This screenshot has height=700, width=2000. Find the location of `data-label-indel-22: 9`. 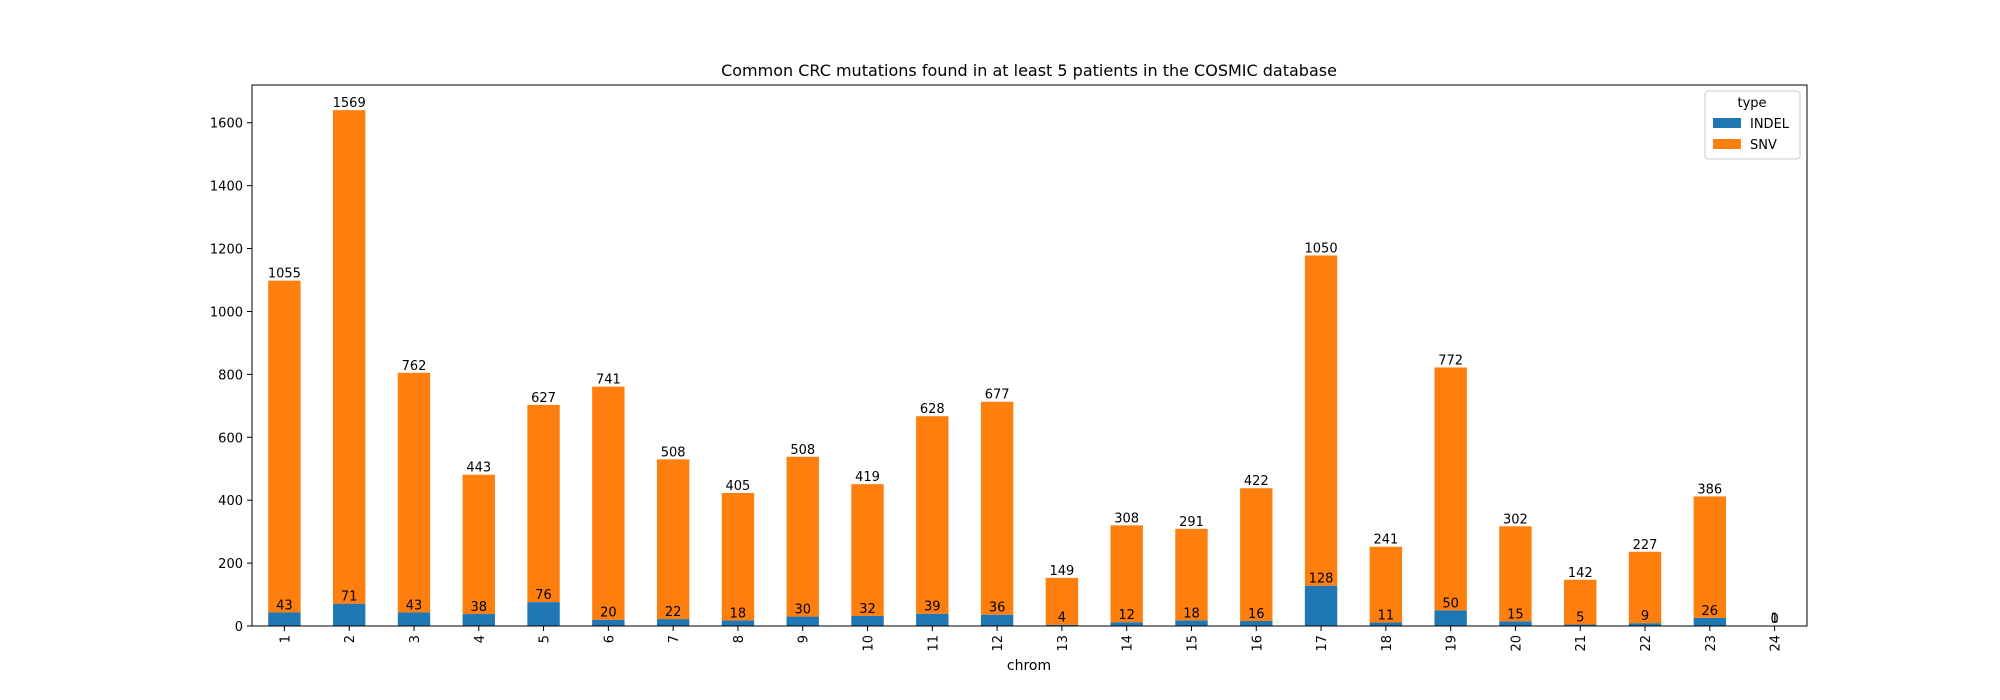

data-label-indel-22: 9 is located at coordinates (1645, 616).